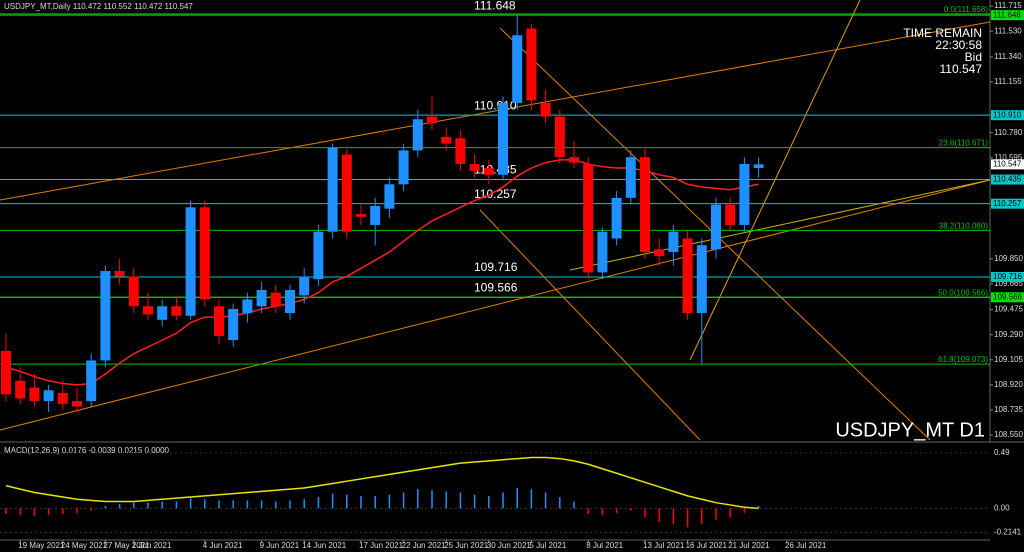 This screenshot has height=552, width=1024. I want to click on level-annotation: 109.716, so click(496, 267).